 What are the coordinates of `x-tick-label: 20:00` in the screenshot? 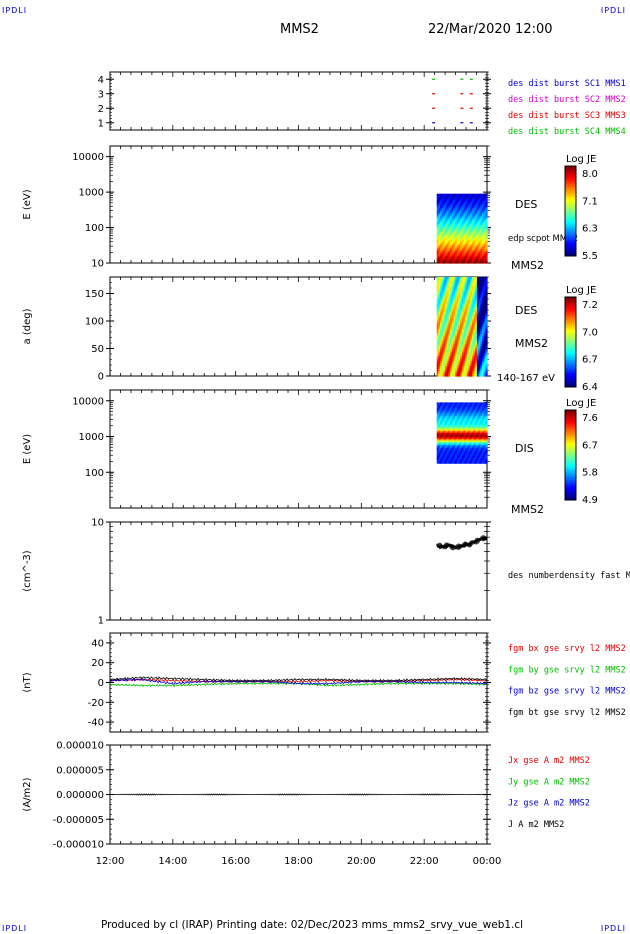 It's located at (361, 861).